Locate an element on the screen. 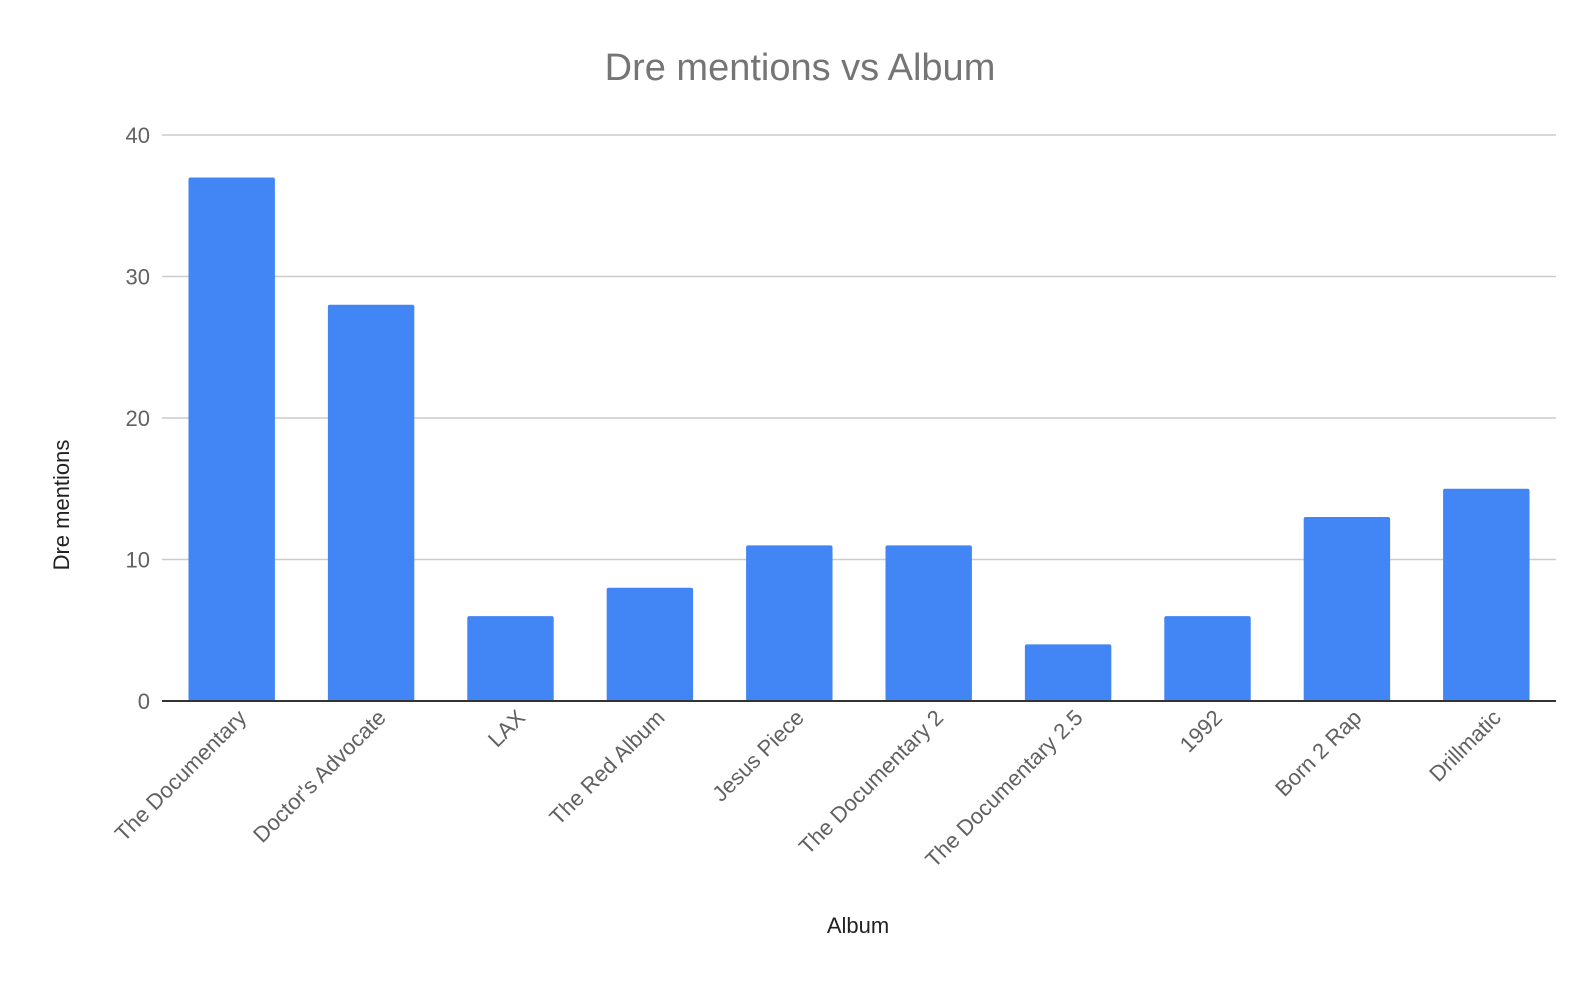 This screenshot has height=993, width=1596. chart-title: Dre mentions vs Album is located at coordinates (800, 68).